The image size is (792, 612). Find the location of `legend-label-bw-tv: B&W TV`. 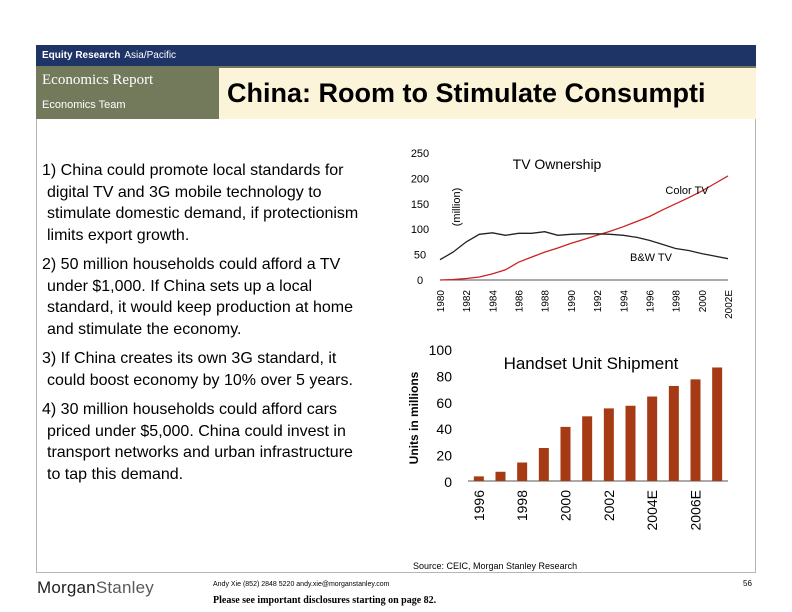

legend-label-bw-tv: B&W TV is located at coordinates (651, 258).